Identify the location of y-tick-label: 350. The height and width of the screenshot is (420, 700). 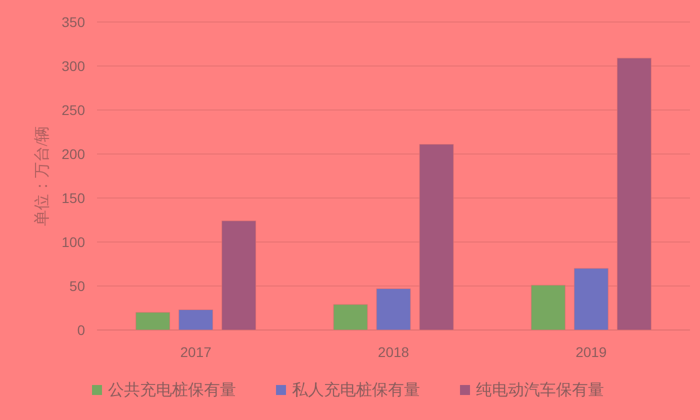
(74, 22).